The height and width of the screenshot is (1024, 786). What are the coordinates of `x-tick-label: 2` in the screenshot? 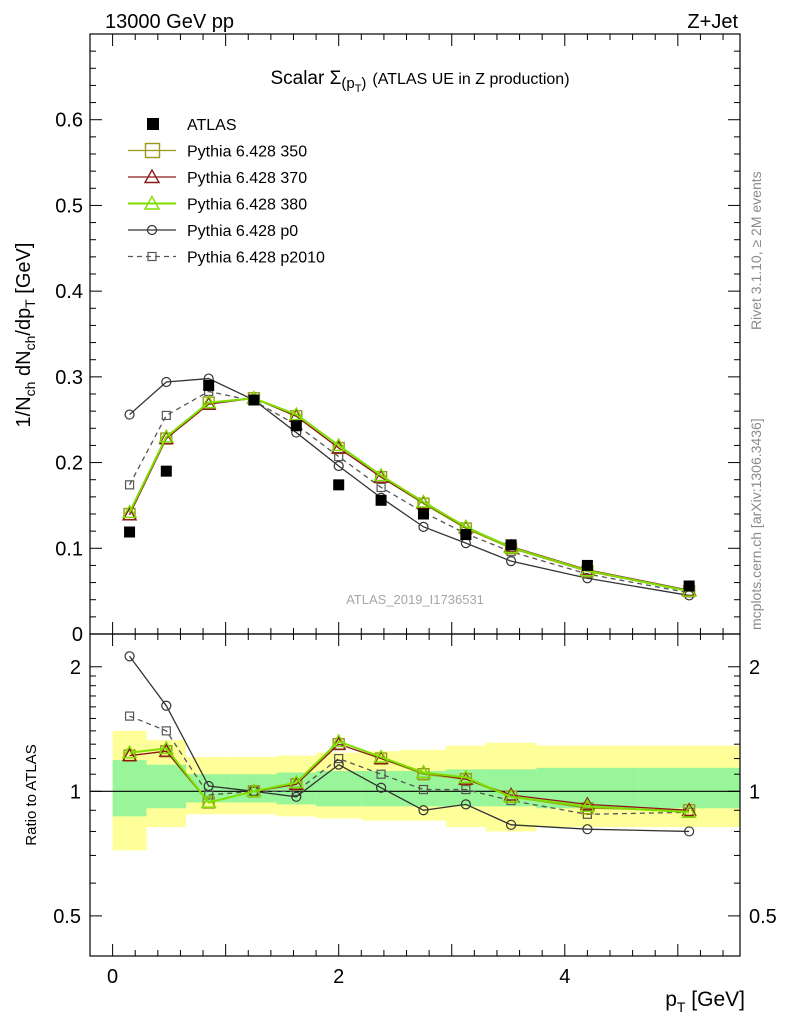 It's located at (338, 977).